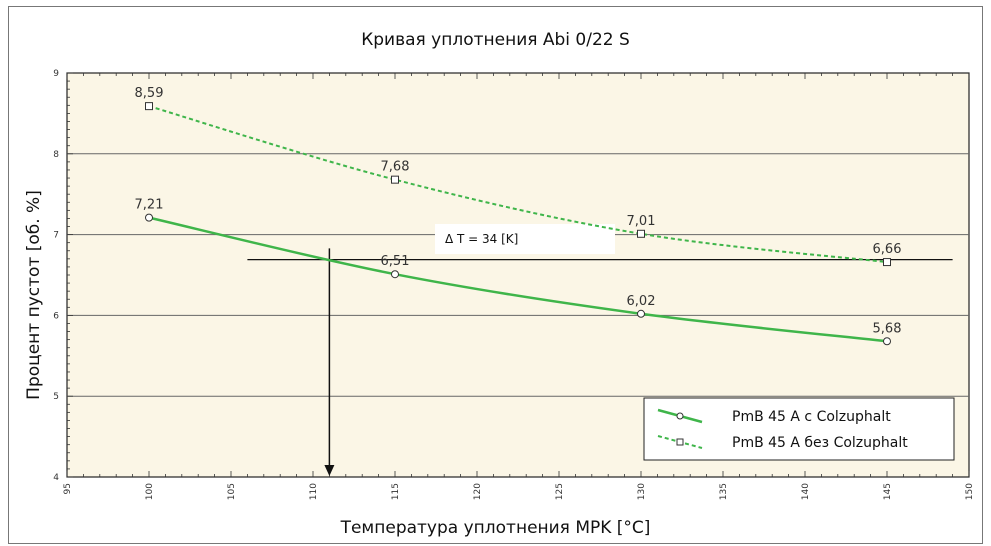  What do you see at coordinates (56, 316) in the screenshot?
I see `y-tick-label: 6` at bounding box center [56, 316].